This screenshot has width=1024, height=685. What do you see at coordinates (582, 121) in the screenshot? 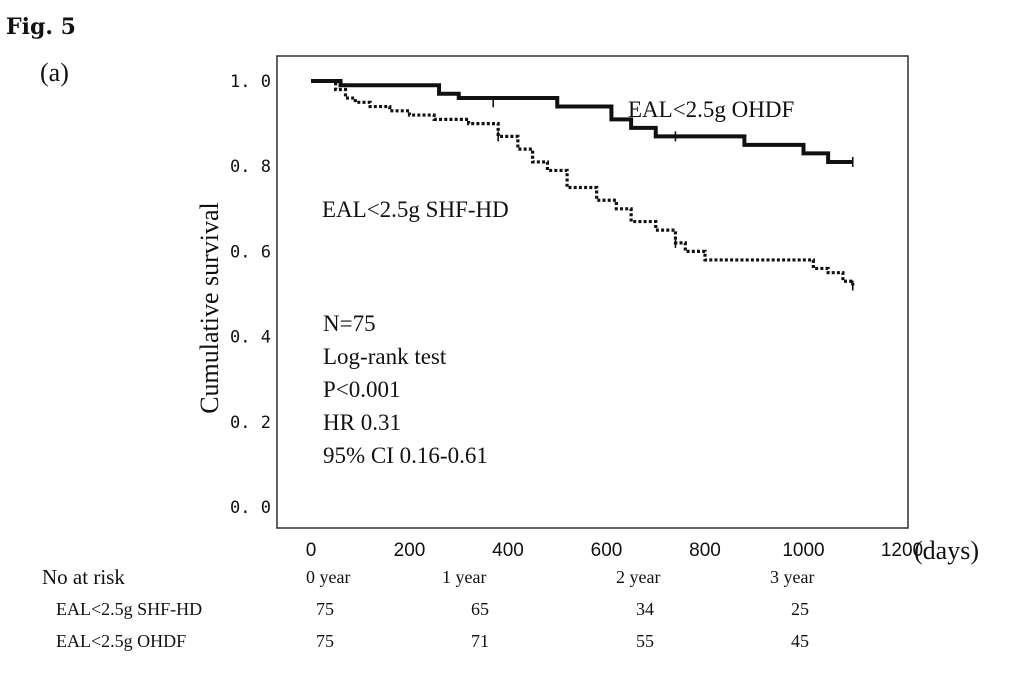
I see `series-line-ohdf` at bounding box center [582, 121].